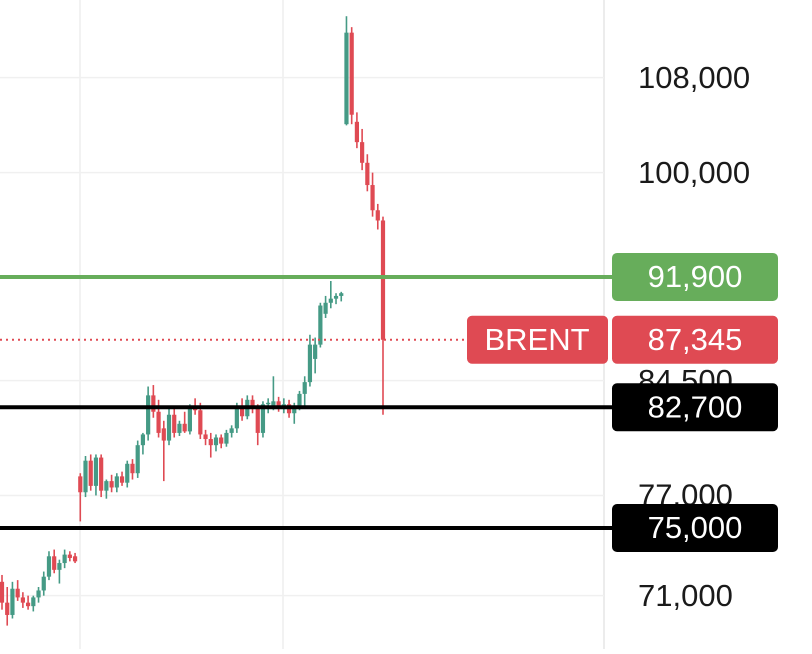  What do you see at coordinates (694, 77) in the screenshot?
I see `y-tick-label: 108,000` at bounding box center [694, 77].